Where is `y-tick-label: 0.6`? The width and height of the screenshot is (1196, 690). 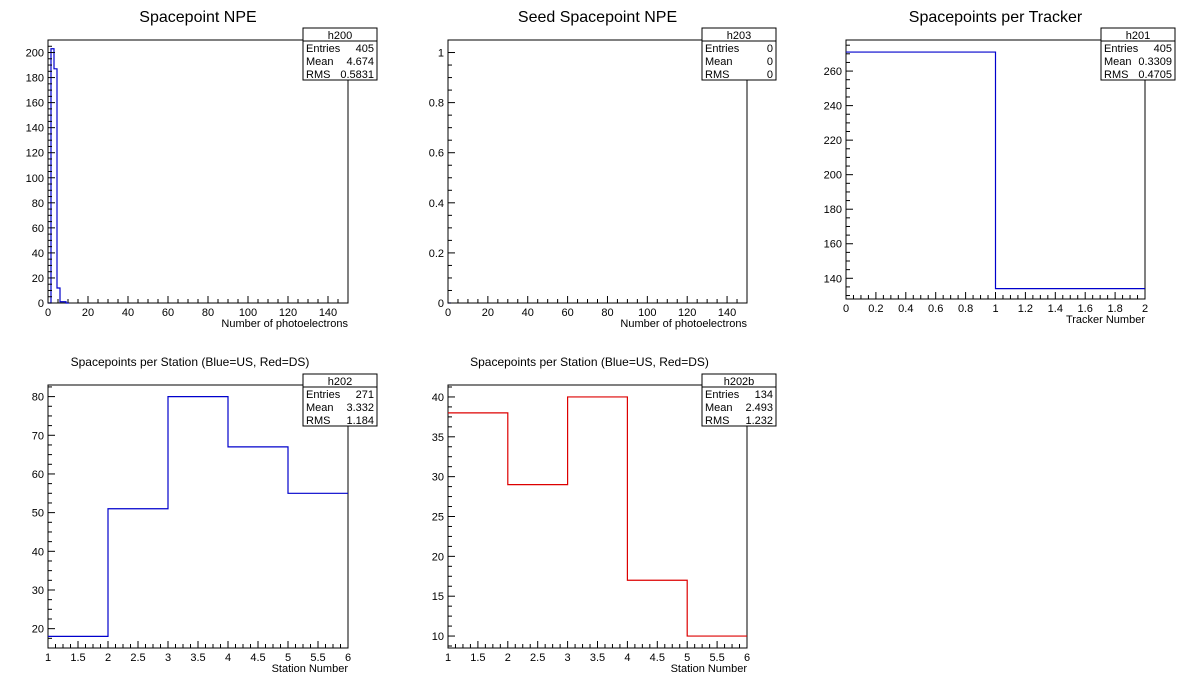 y-tick-label: 0.6 is located at coordinates (436, 154).